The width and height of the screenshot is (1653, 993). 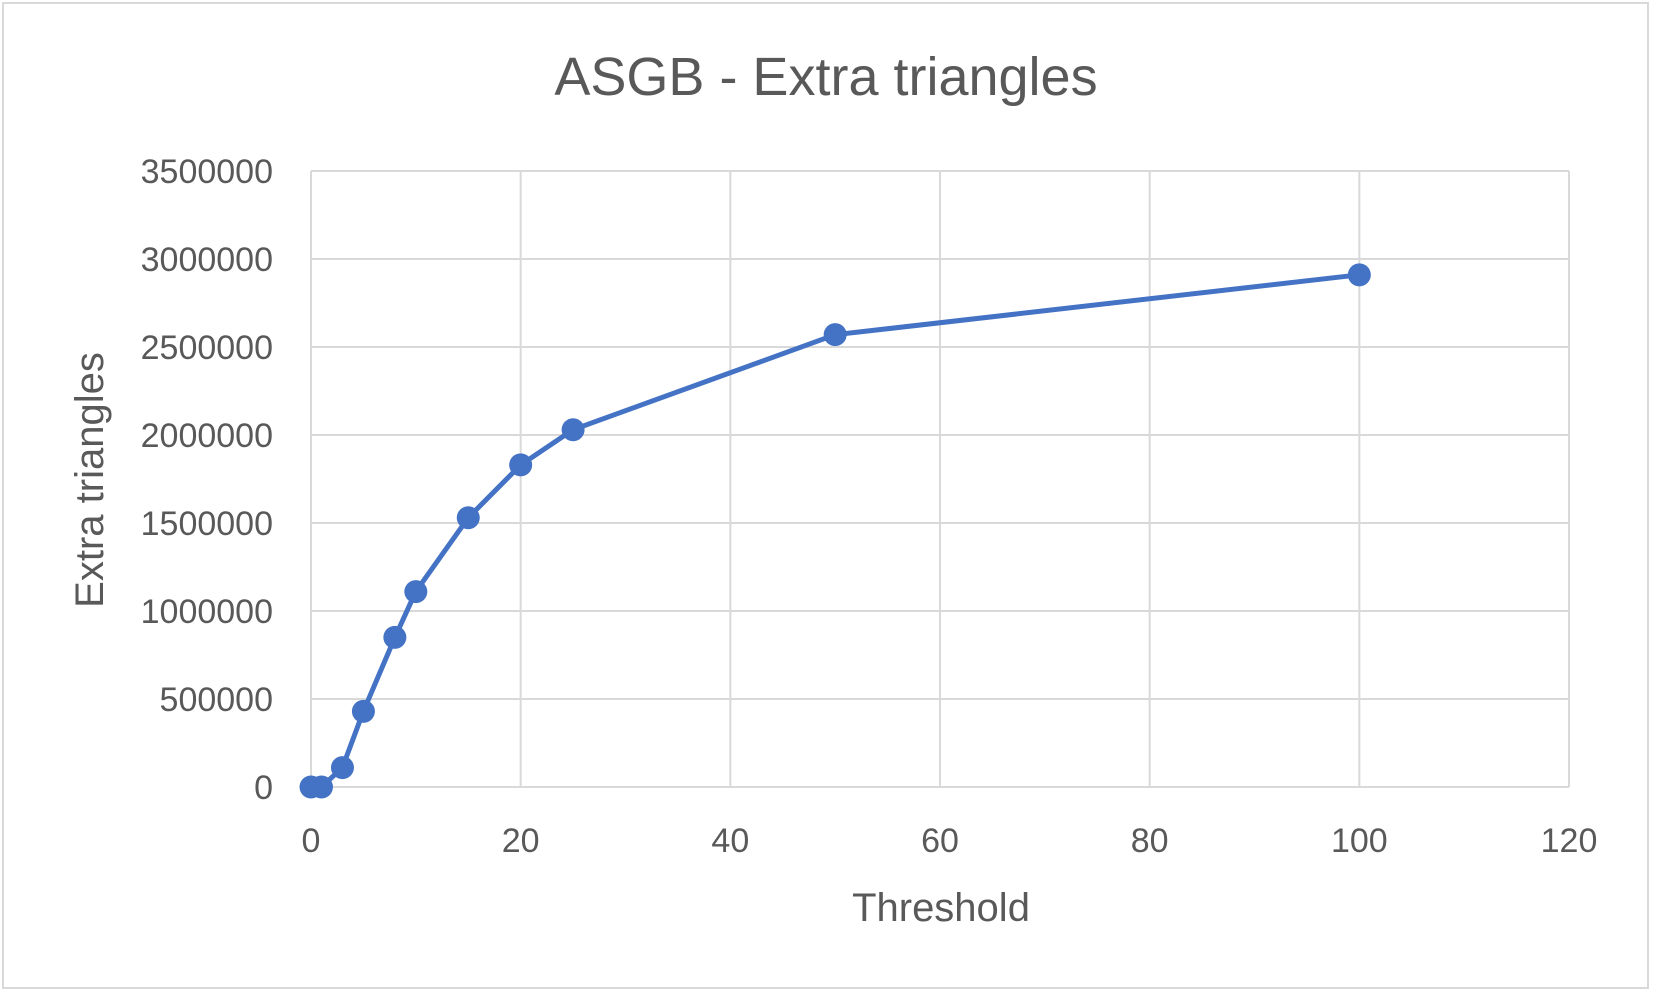 What do you see at coordinates (263, 788) in the screenshot?
I see `y-tick-label: 0` at bounding box center [263, 788].